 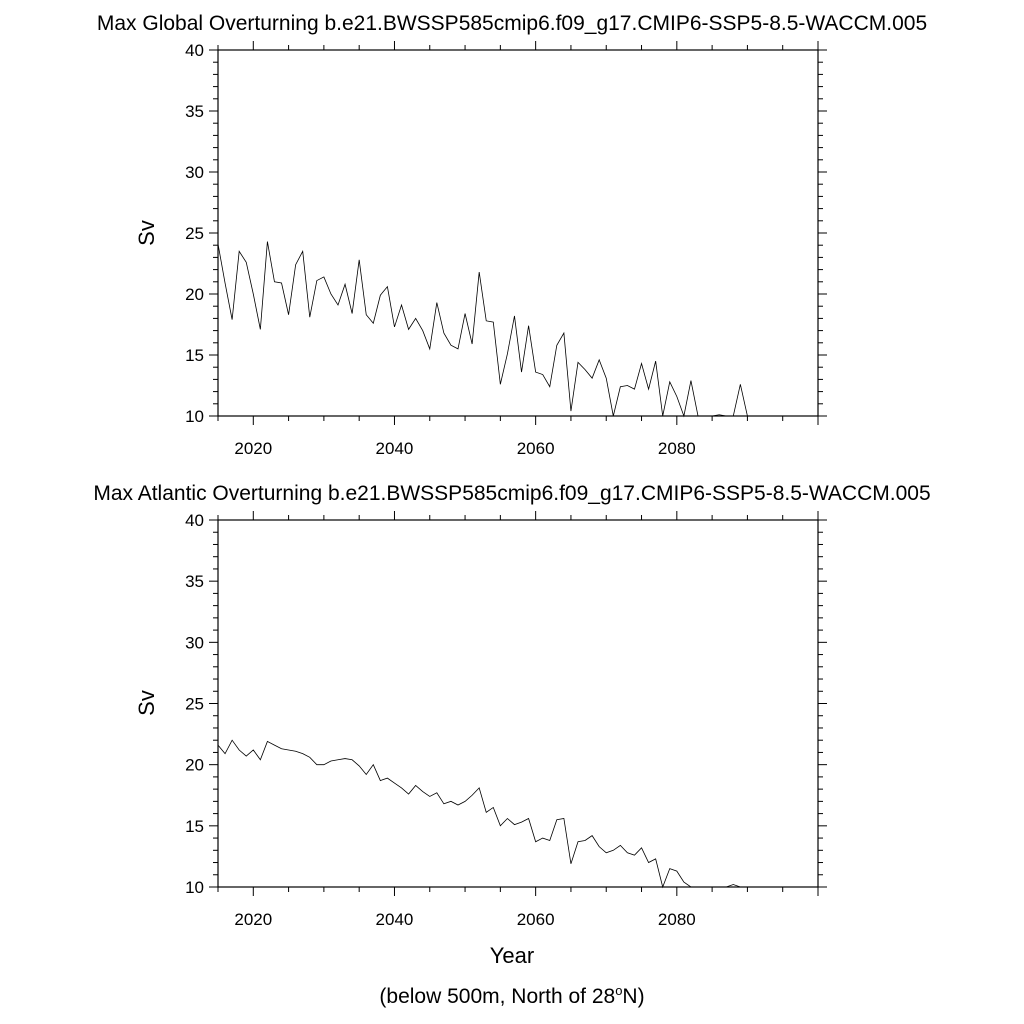 What do you see at coordinates (497, 996) in the screenshot?
I see `footnote-prefix: (below 500m, North of 28` at bounding box center [497, 996].